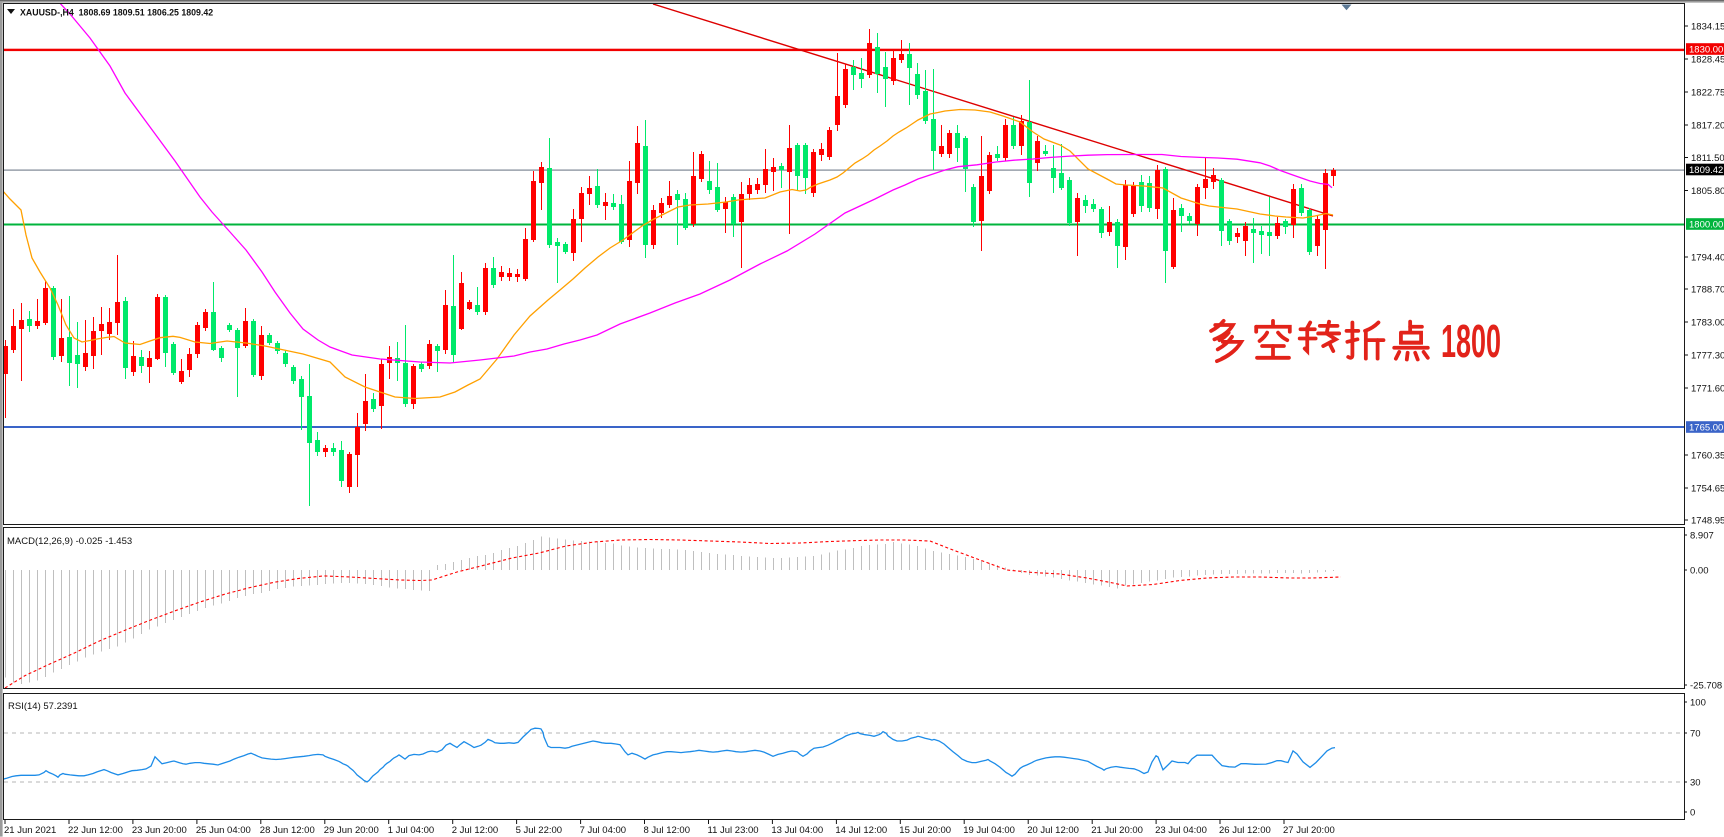 This screenshot has height=837, width=1724. Describe the element at coordinates (223, 830) in the screenshot. I see `svg-text: 25 Jun 04:00` at that location.